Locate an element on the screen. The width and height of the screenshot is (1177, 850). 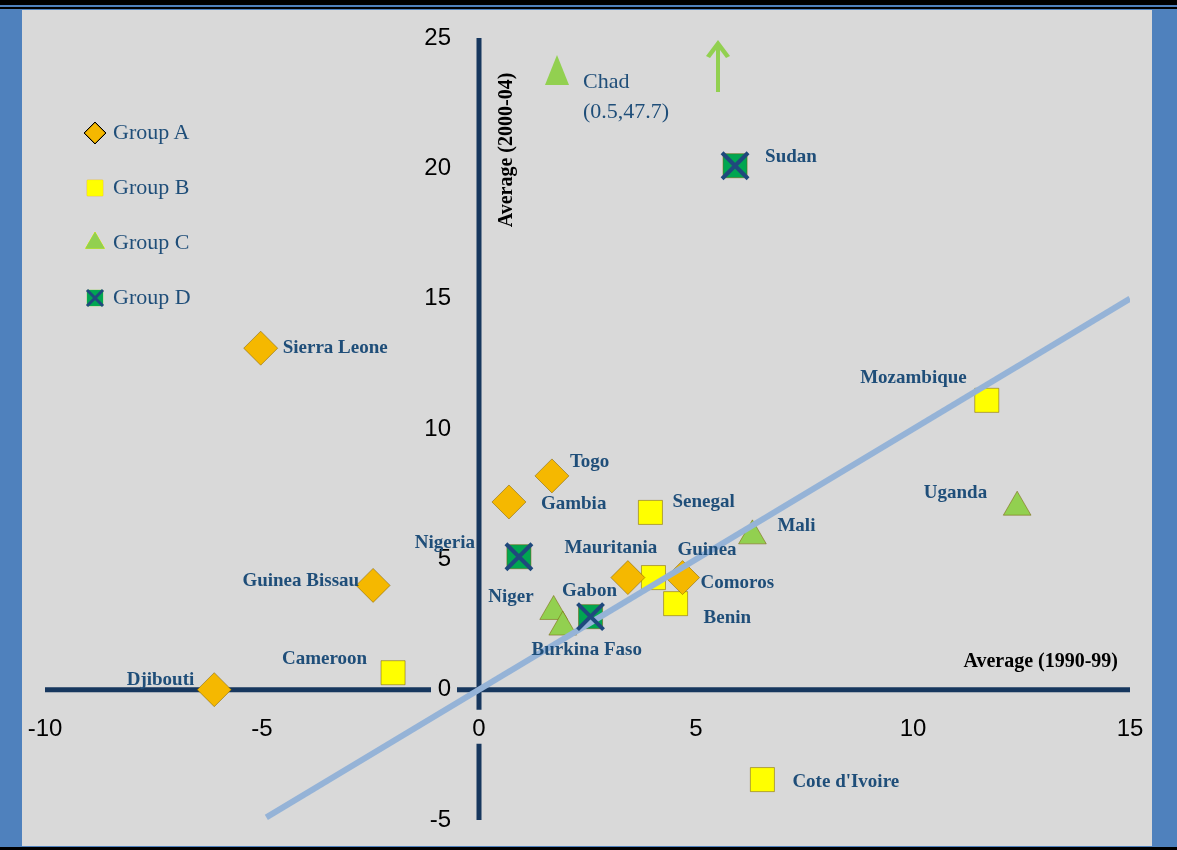
y-tick-label: 0 is located at coordinates (444, 688).